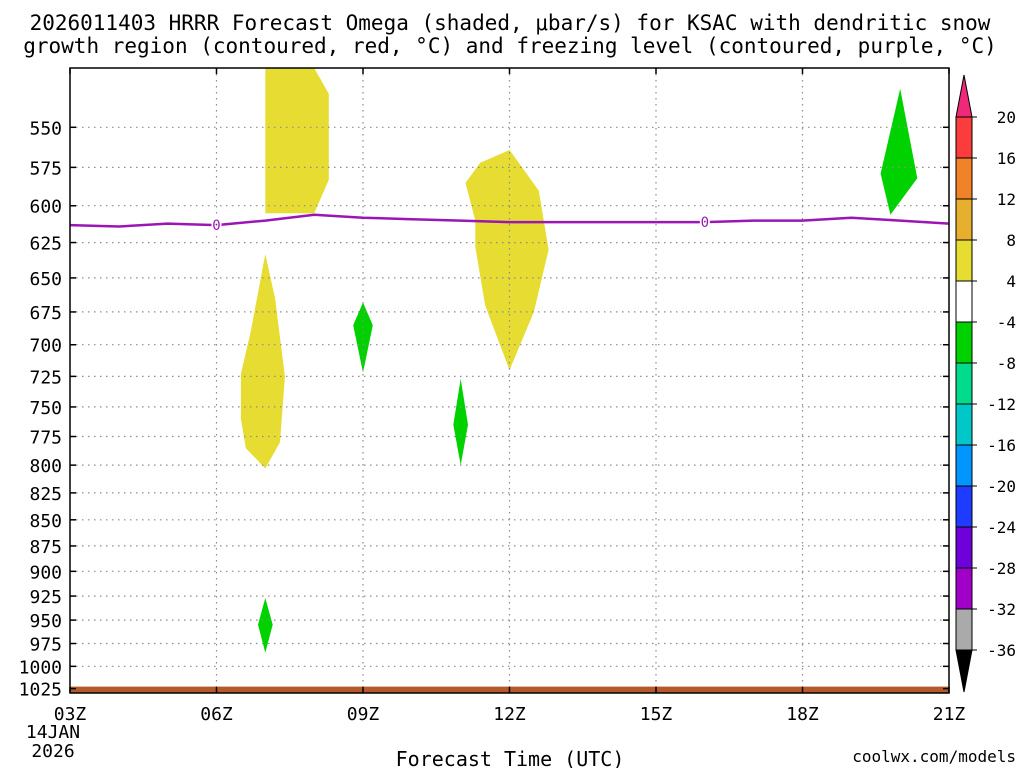 Image resolution: width=1024 pixels, height=768 pixels. What do you see at coordinates (1006, 363) in the screenshot?
I see `colorbar-label: -8` at bounding box center [1006, 363].